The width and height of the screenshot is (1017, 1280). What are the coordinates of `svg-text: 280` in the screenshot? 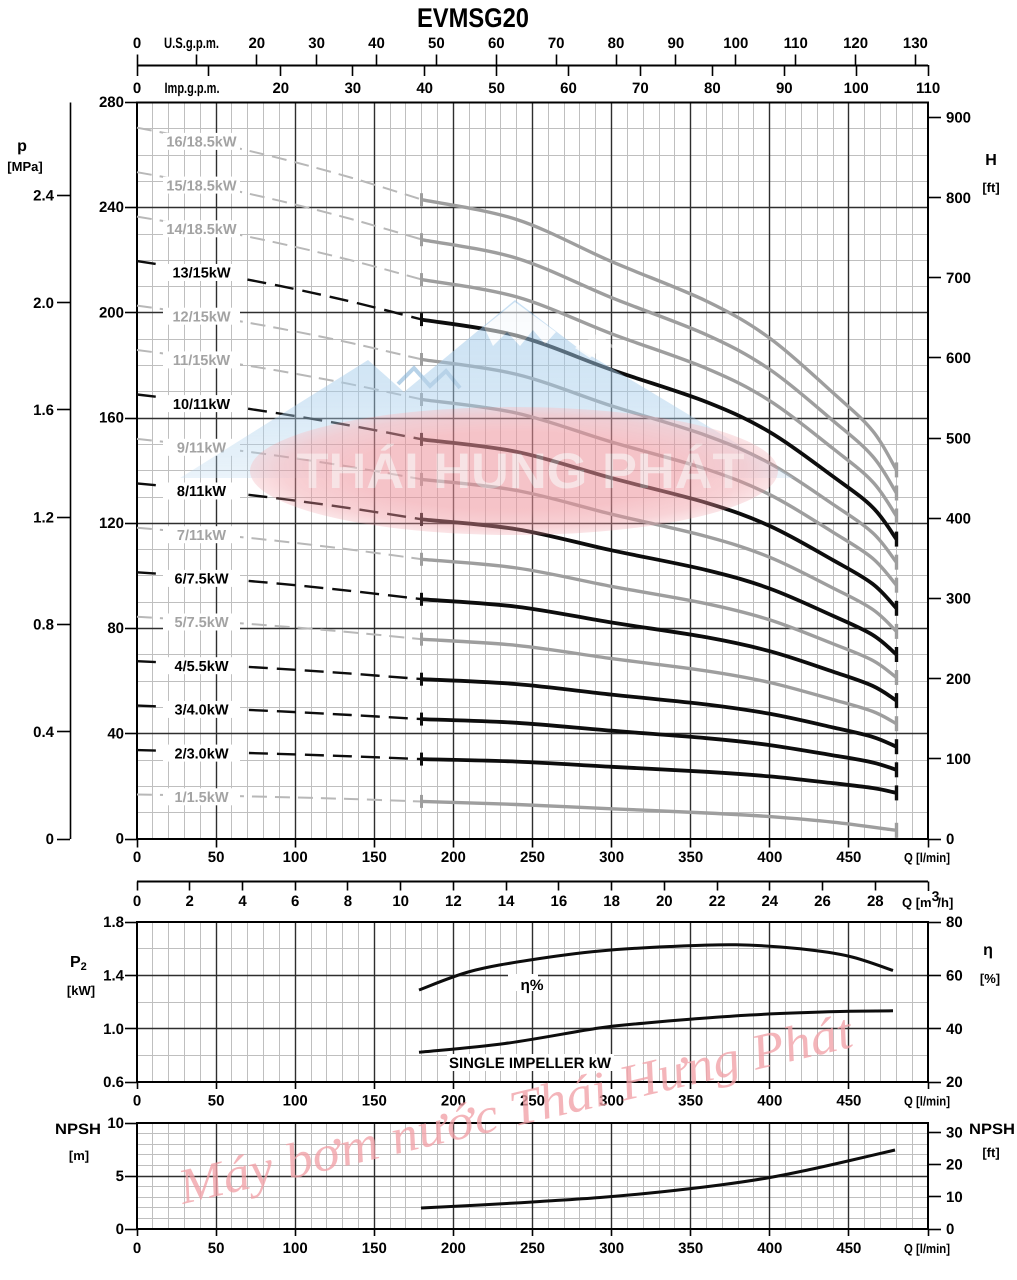 It's located at (111, 102).